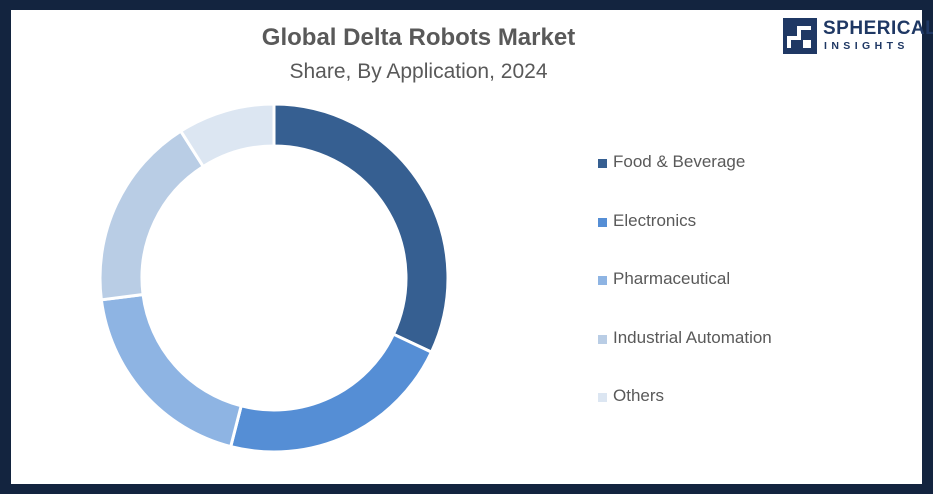 This screenshot has width=933, height=494. What do you see at coordinates (692, 337) in the screenshot?
I see `legend-label: Industrial Automation` at bounding box center [692, 337].